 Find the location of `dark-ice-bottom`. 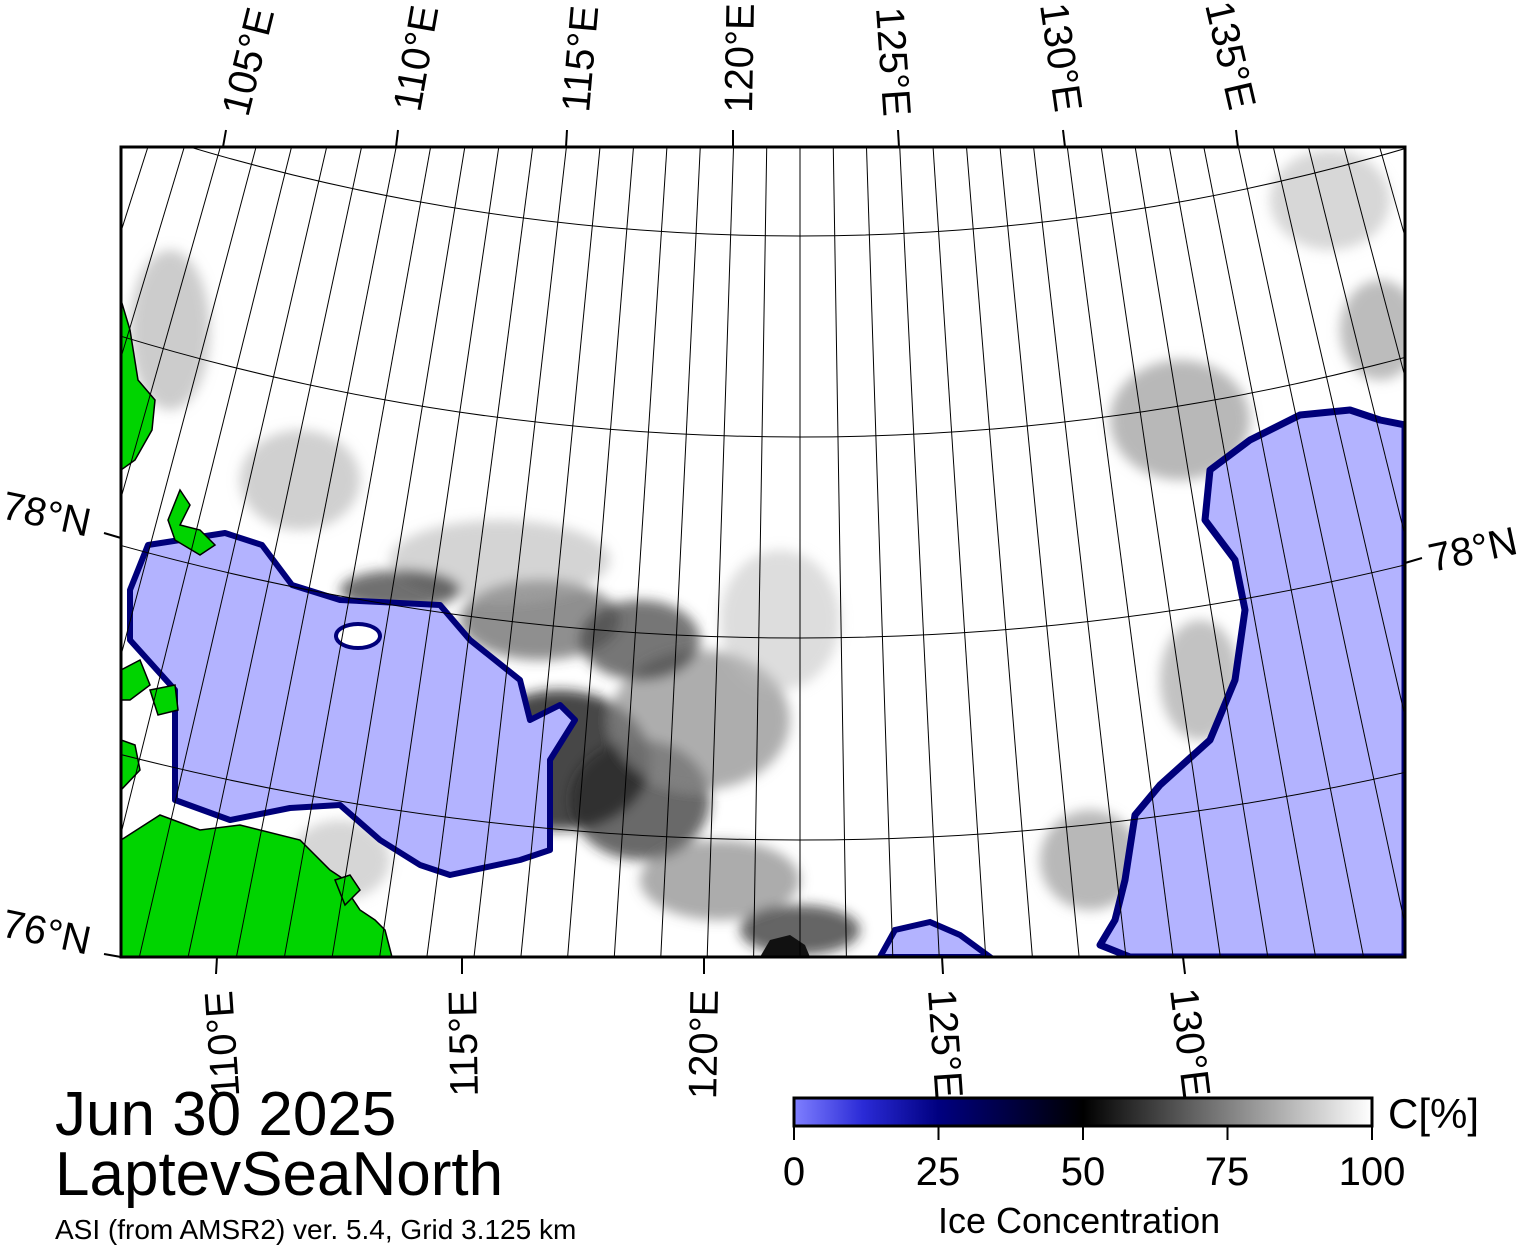

dark-ice-bottom is located at coordinates (785, 946).